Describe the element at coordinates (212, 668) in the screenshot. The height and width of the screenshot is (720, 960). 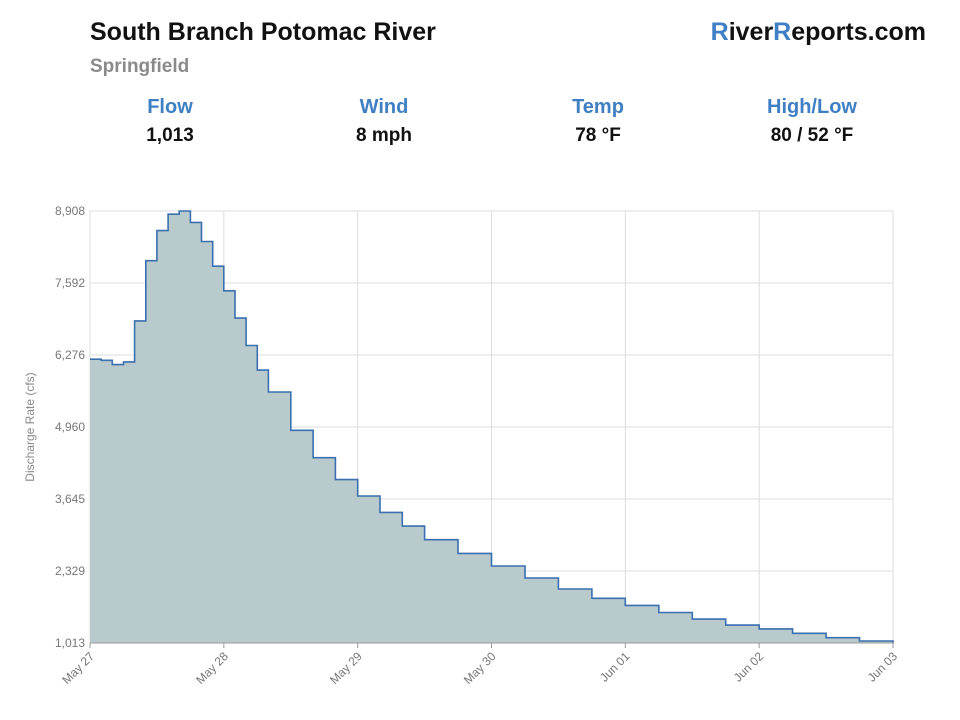
I see `x-tick-label: May 28` at that location.